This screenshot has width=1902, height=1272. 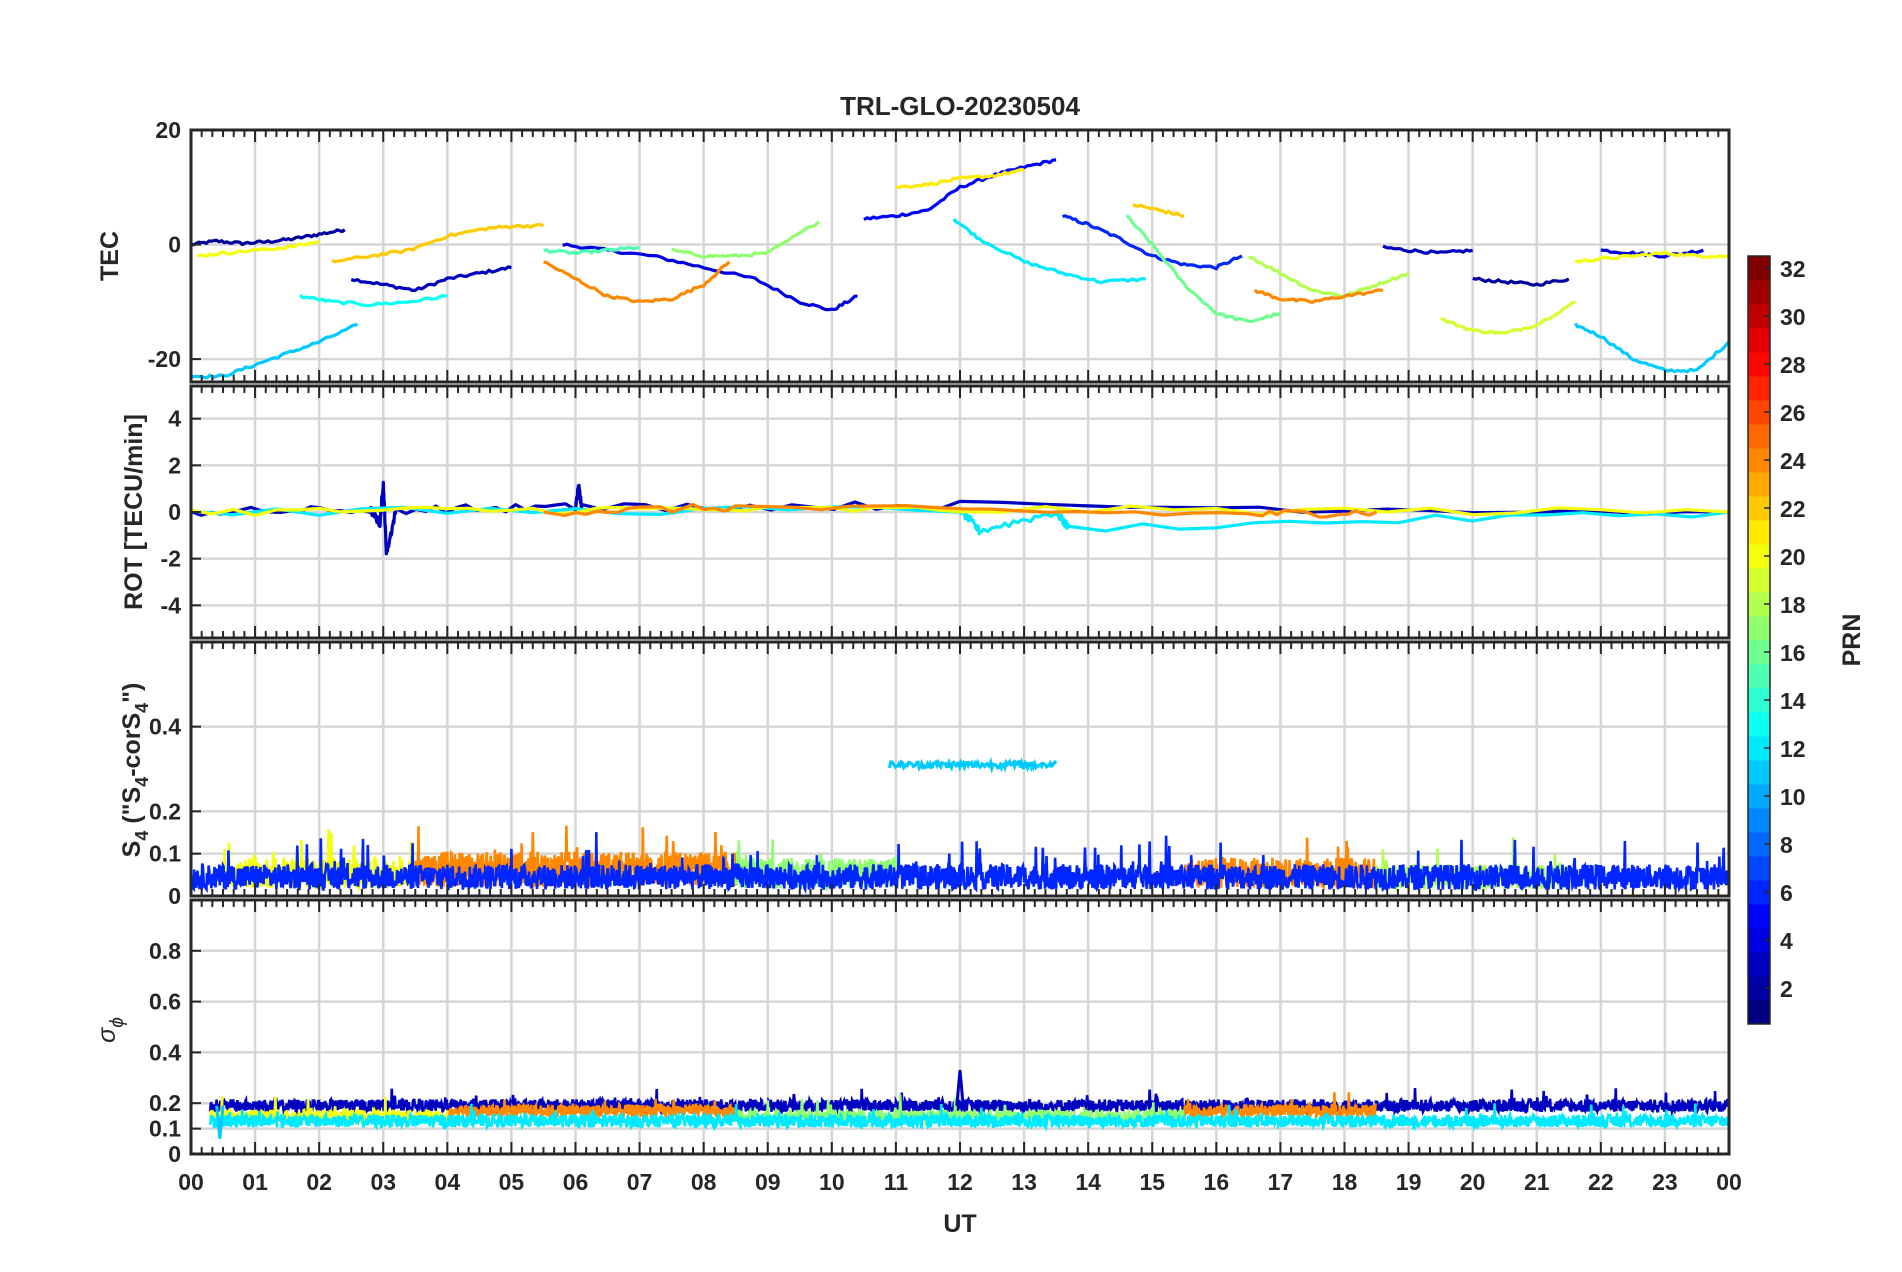 What do you see at coordinates (165, 951) in the screenshot?
I see `y-tick-label: 0.8` at bounding box center [165, 951].